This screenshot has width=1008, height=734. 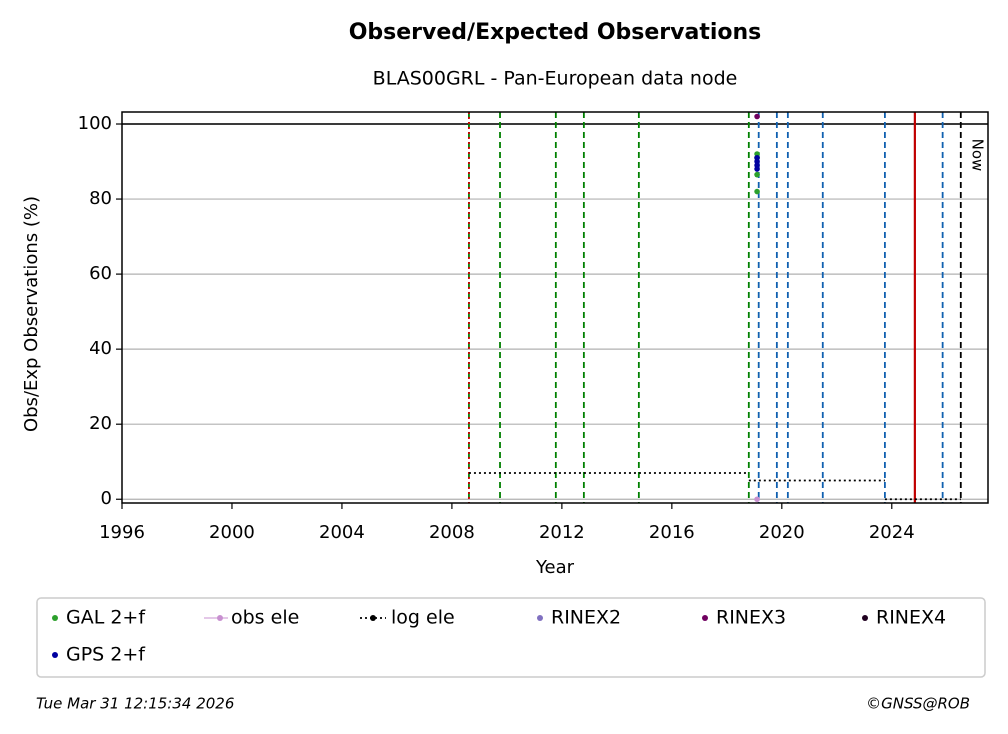 I want to click on x-tick-label: 2000, so click(x=232, y=532).